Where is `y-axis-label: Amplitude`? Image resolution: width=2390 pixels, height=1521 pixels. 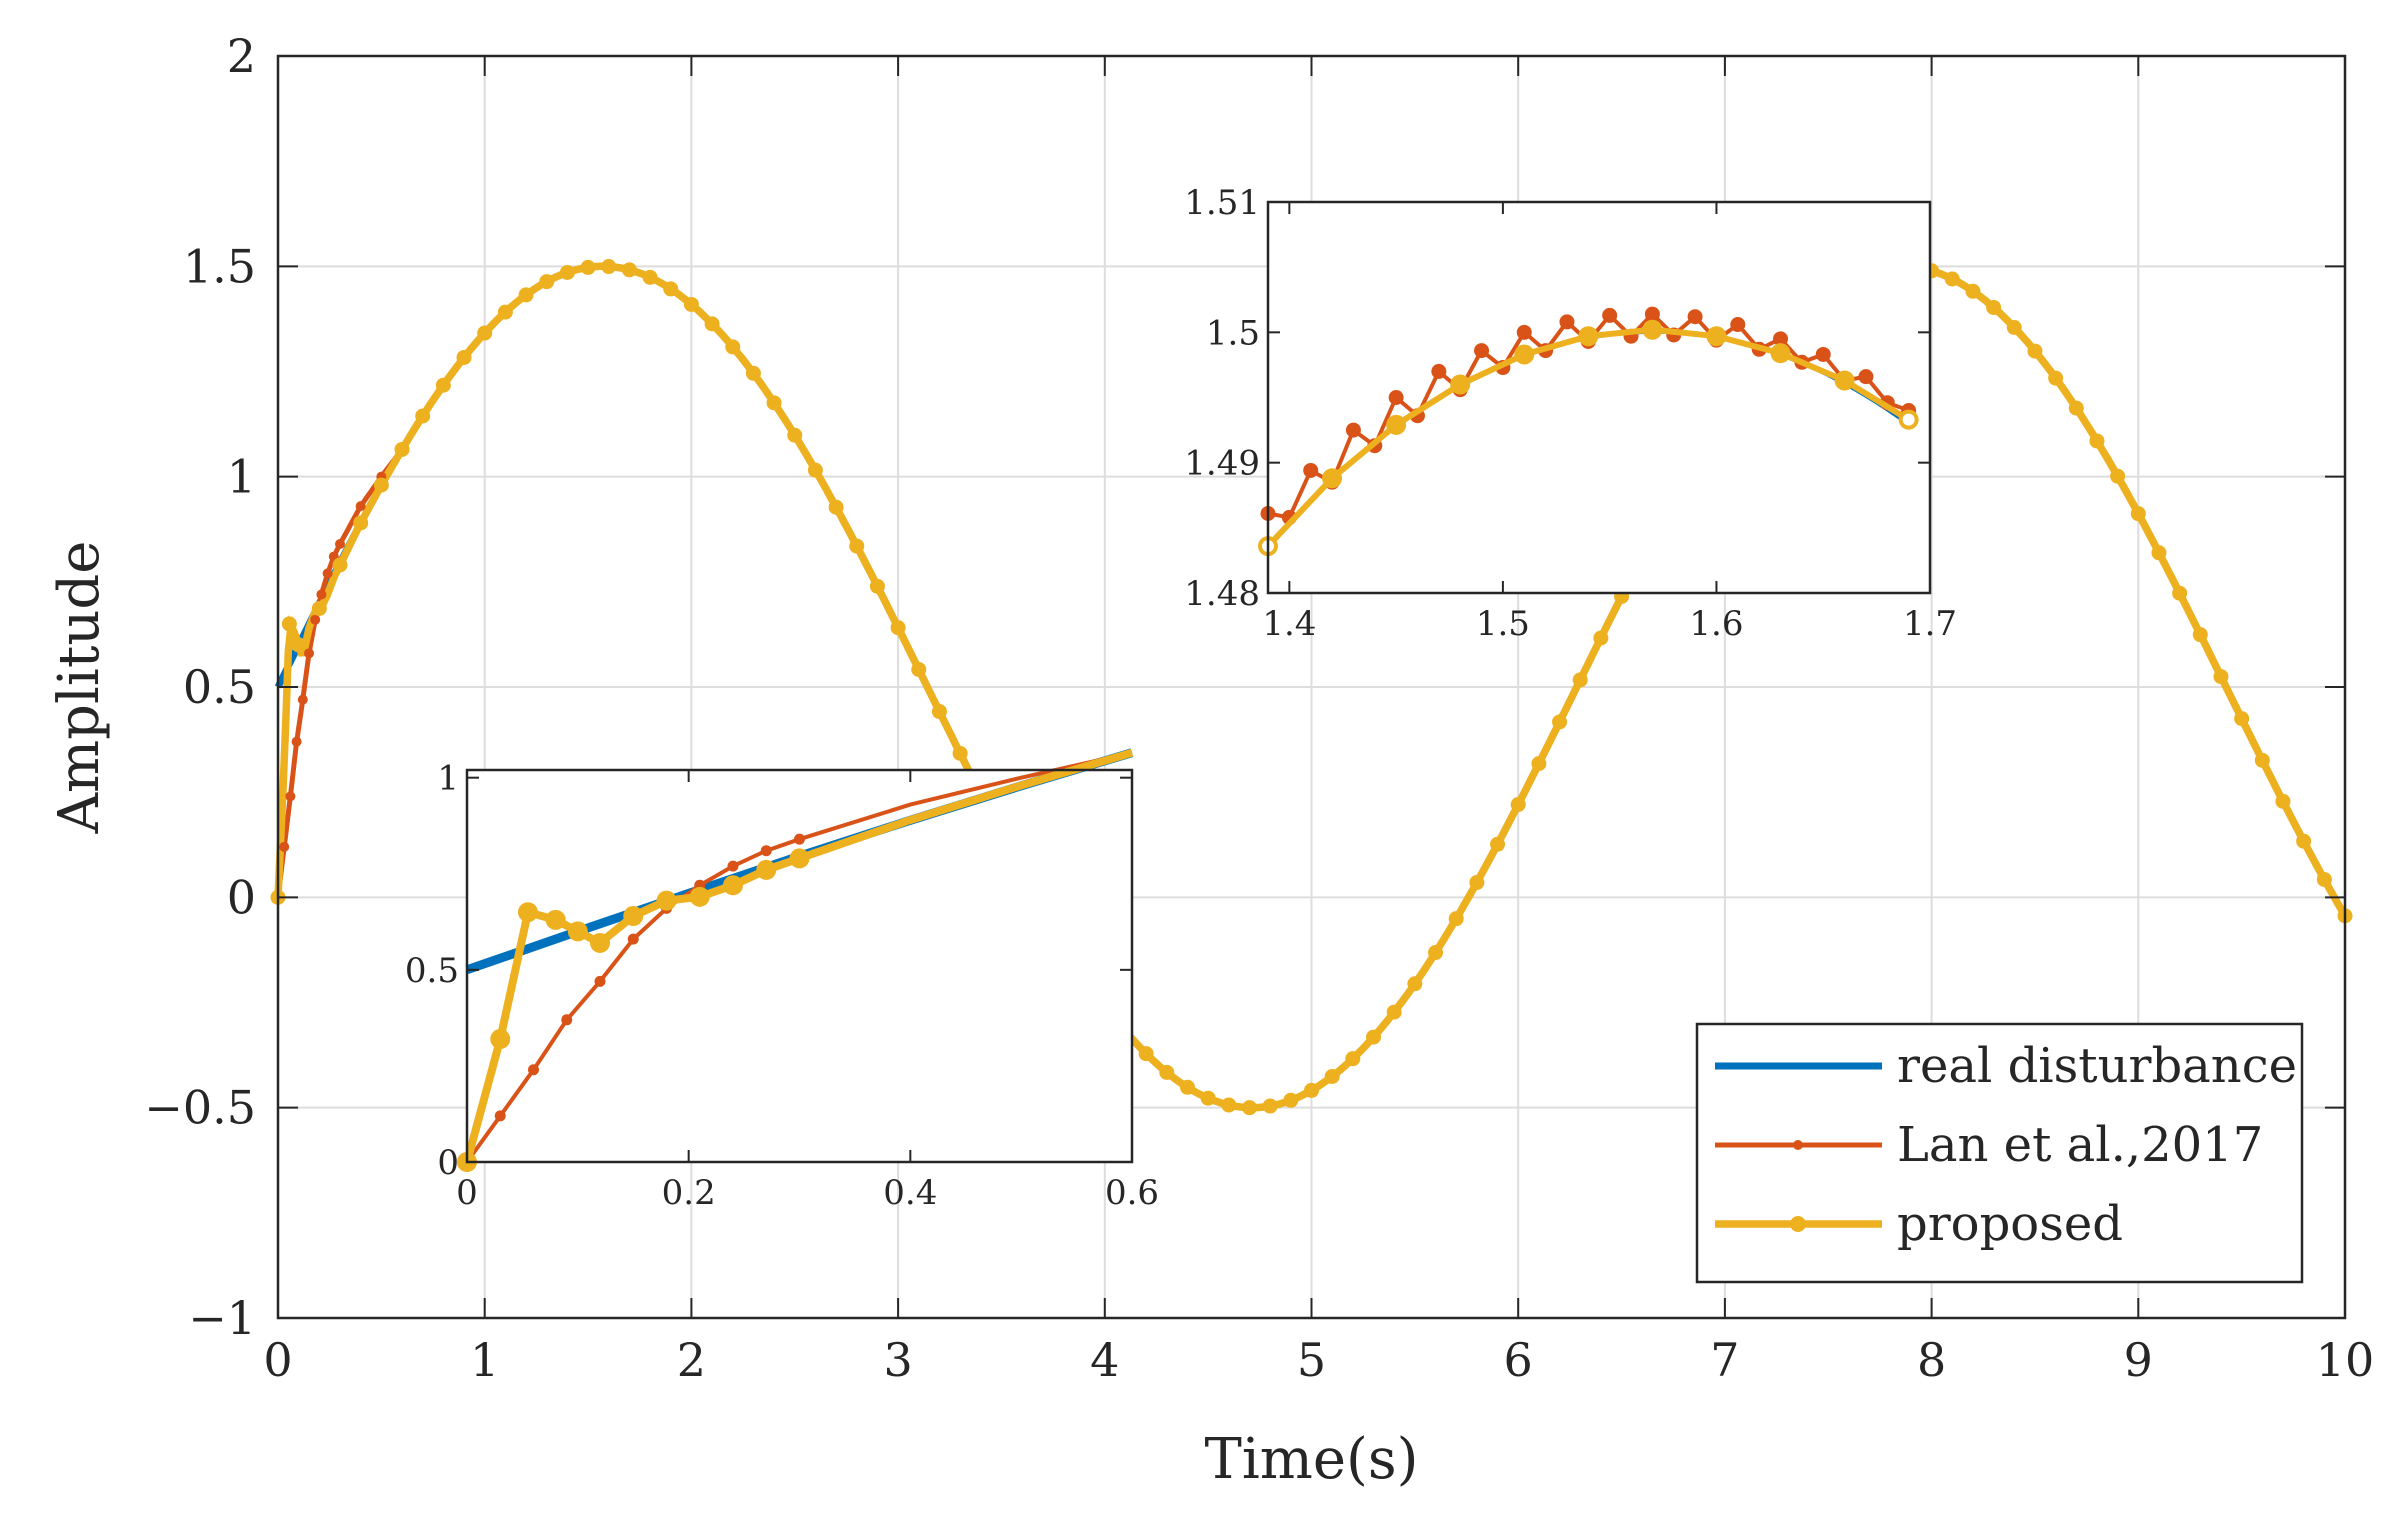 y-axis-label: Amplitude is located at coordinates (79, 688).